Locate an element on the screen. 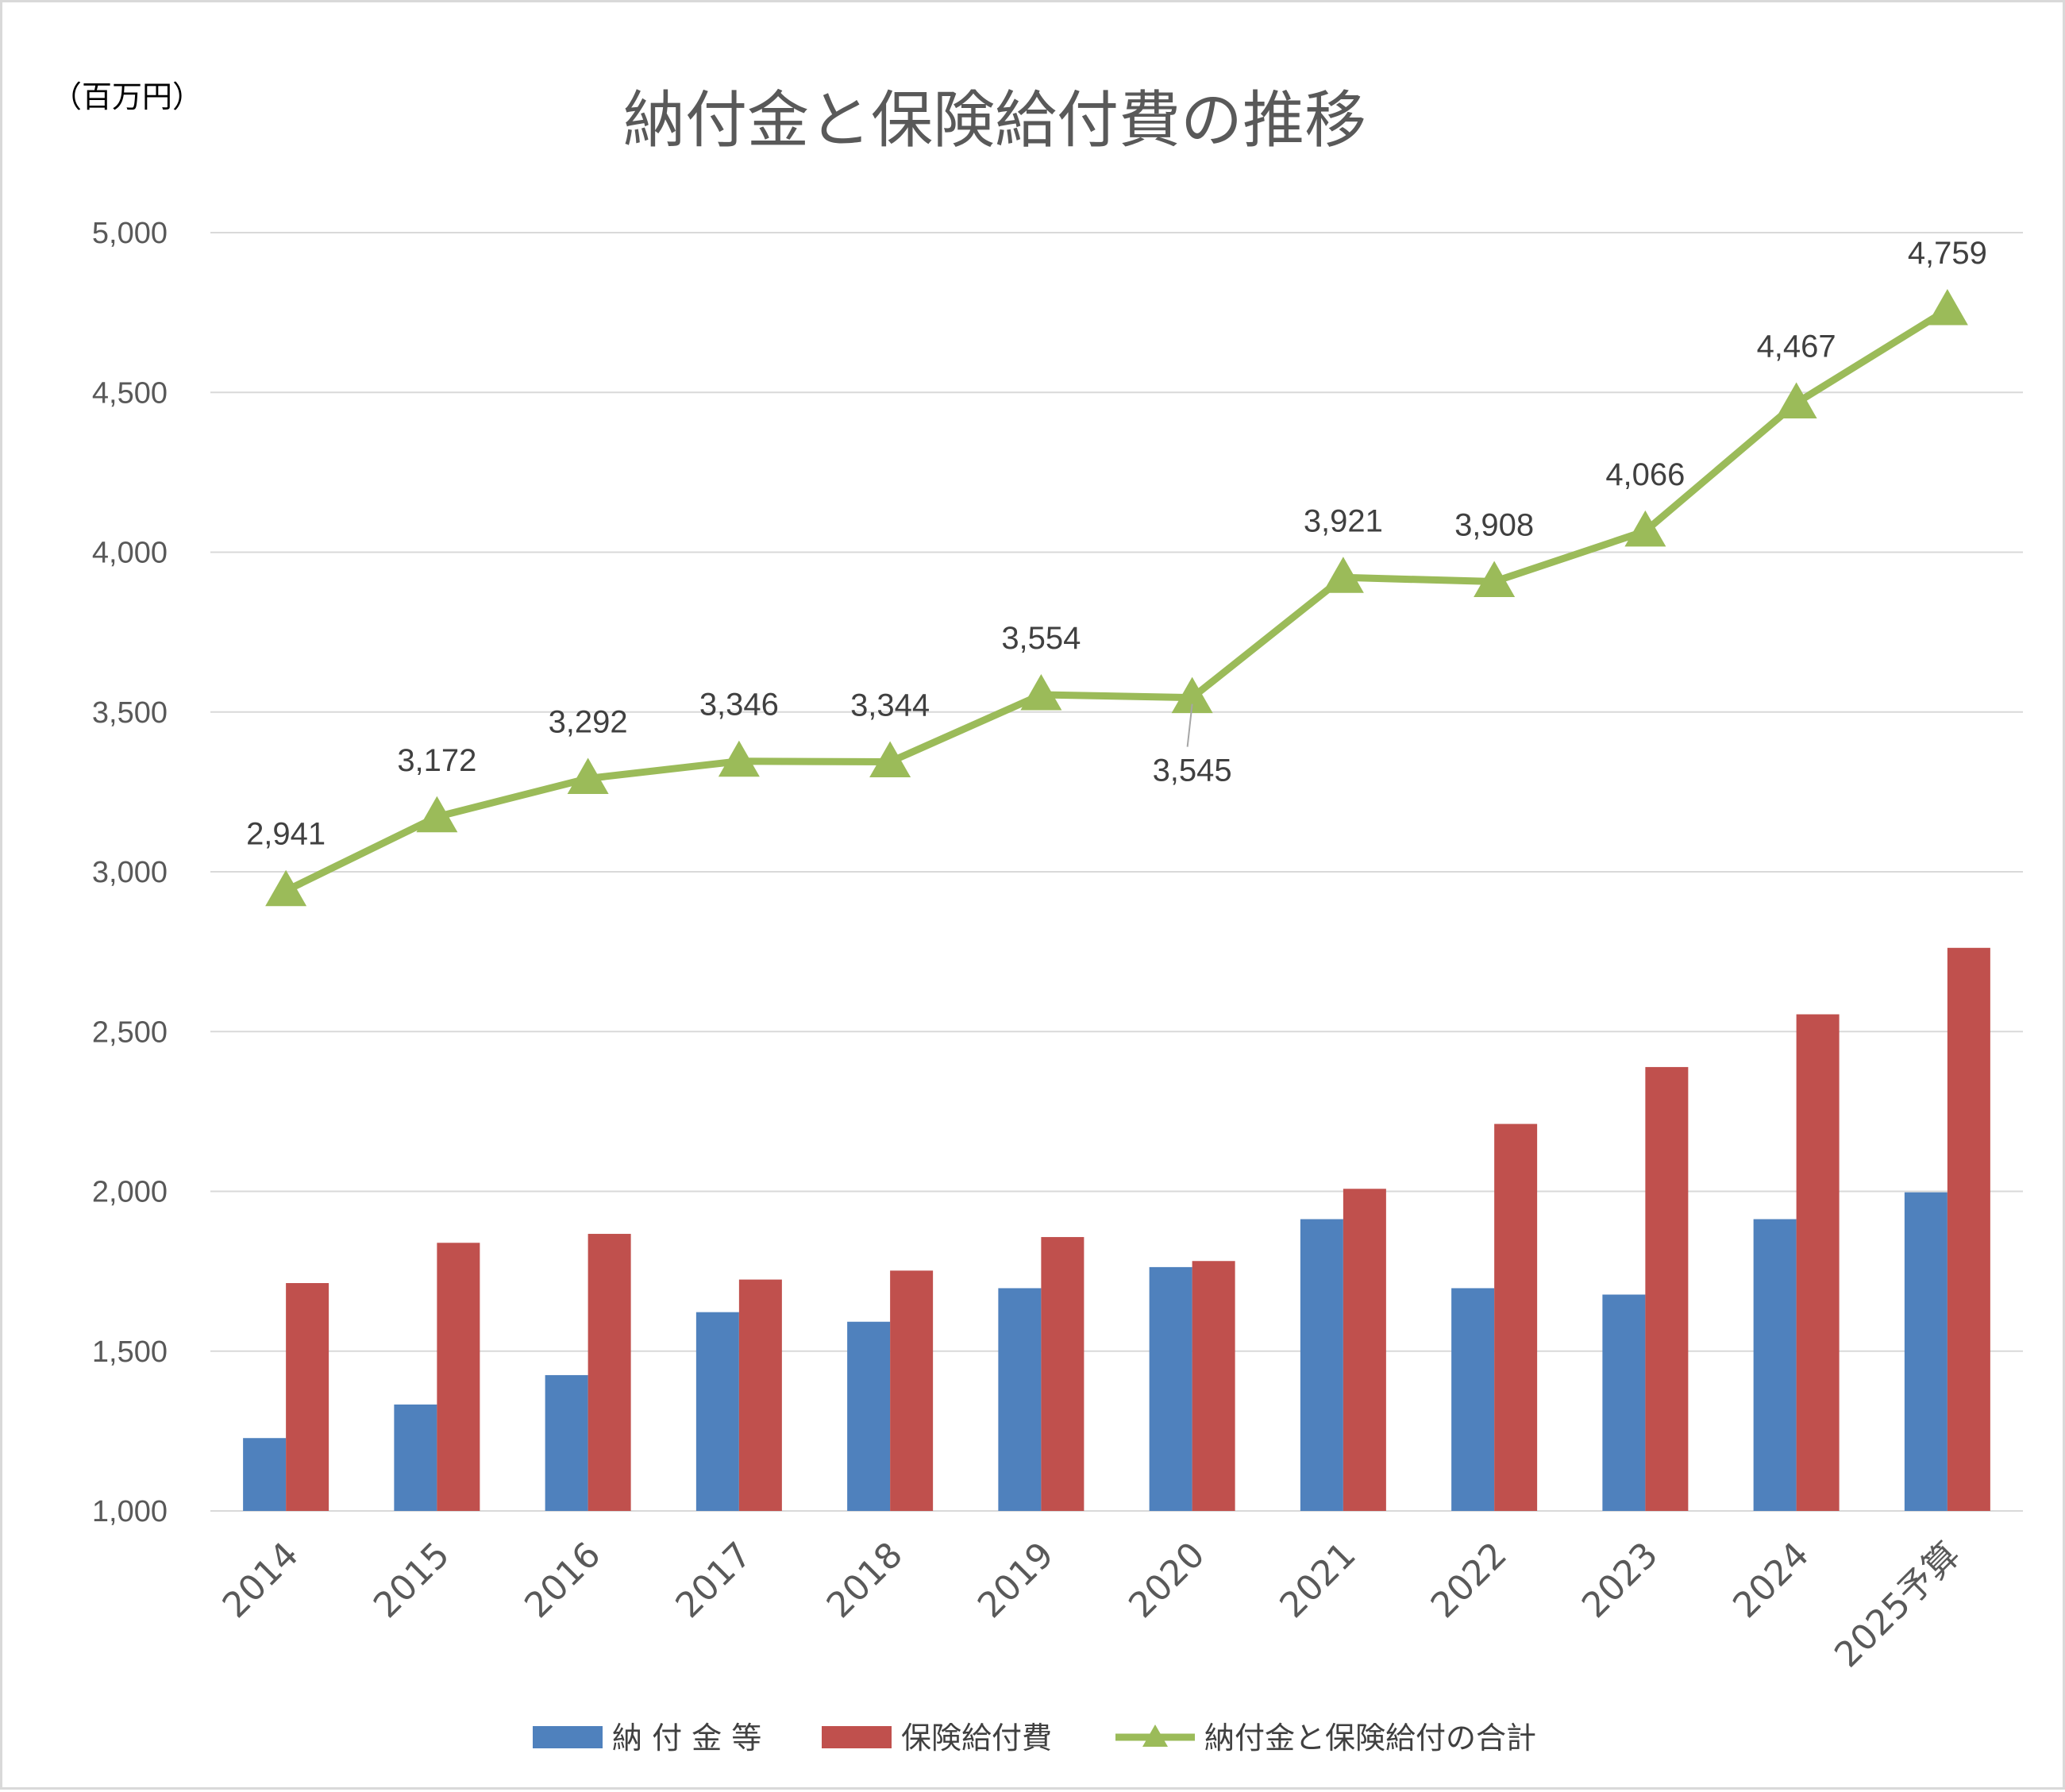  legend-marker is located at coordinates (1155, 1736).